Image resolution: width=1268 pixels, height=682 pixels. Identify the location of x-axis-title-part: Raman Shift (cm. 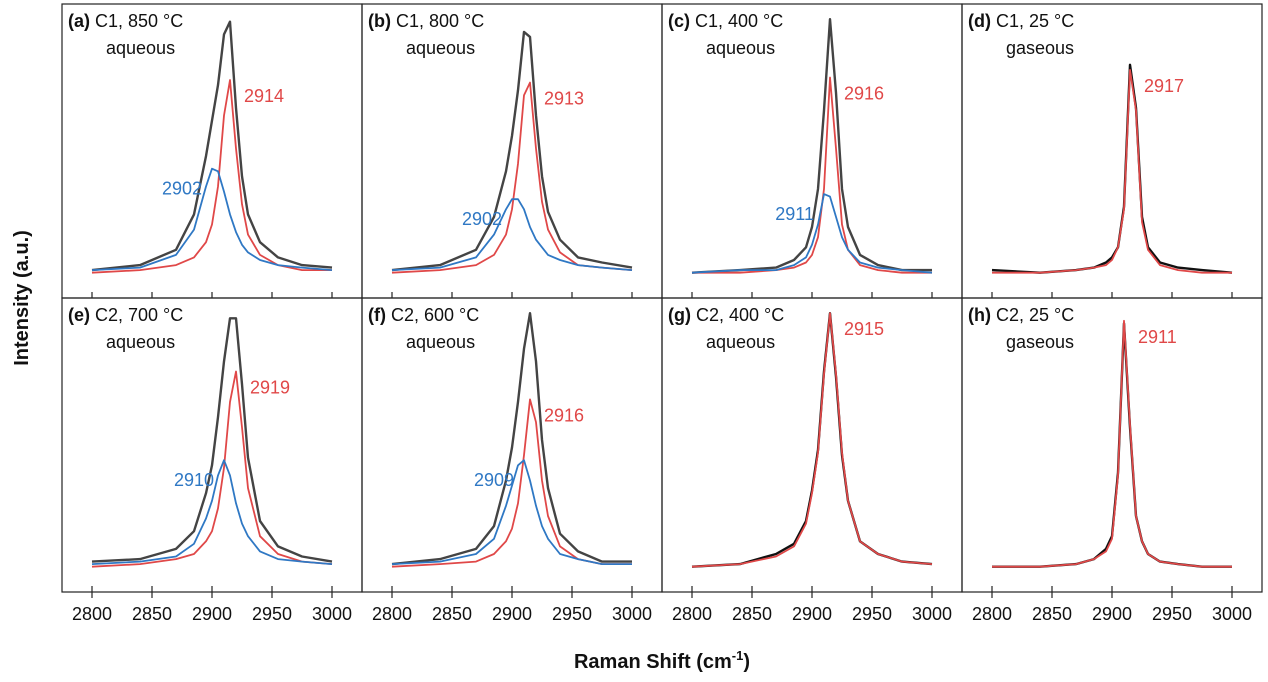
(653, 662).